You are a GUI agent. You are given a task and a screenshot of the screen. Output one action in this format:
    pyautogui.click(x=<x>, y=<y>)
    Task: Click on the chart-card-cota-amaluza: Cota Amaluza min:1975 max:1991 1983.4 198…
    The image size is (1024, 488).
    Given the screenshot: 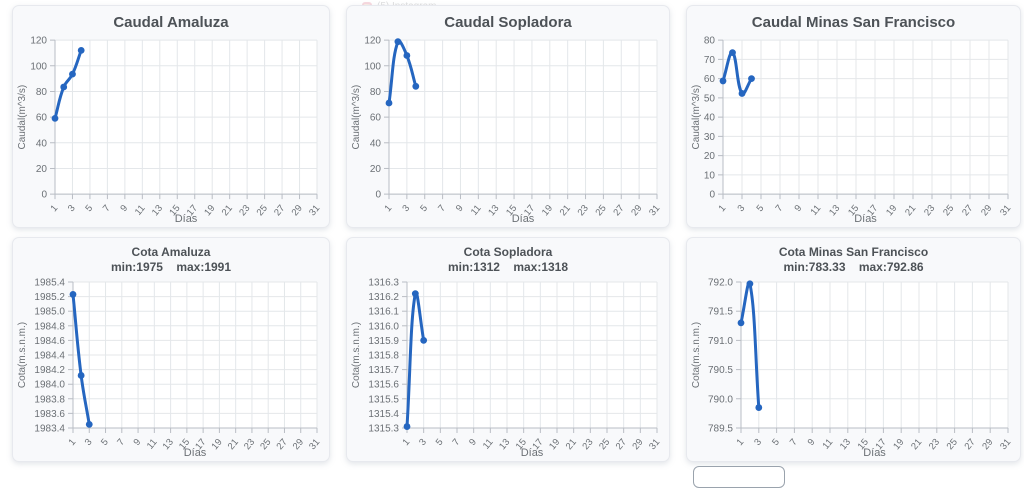 What is the action you would take?
    pyautogui.click(x=171, y=349)
    